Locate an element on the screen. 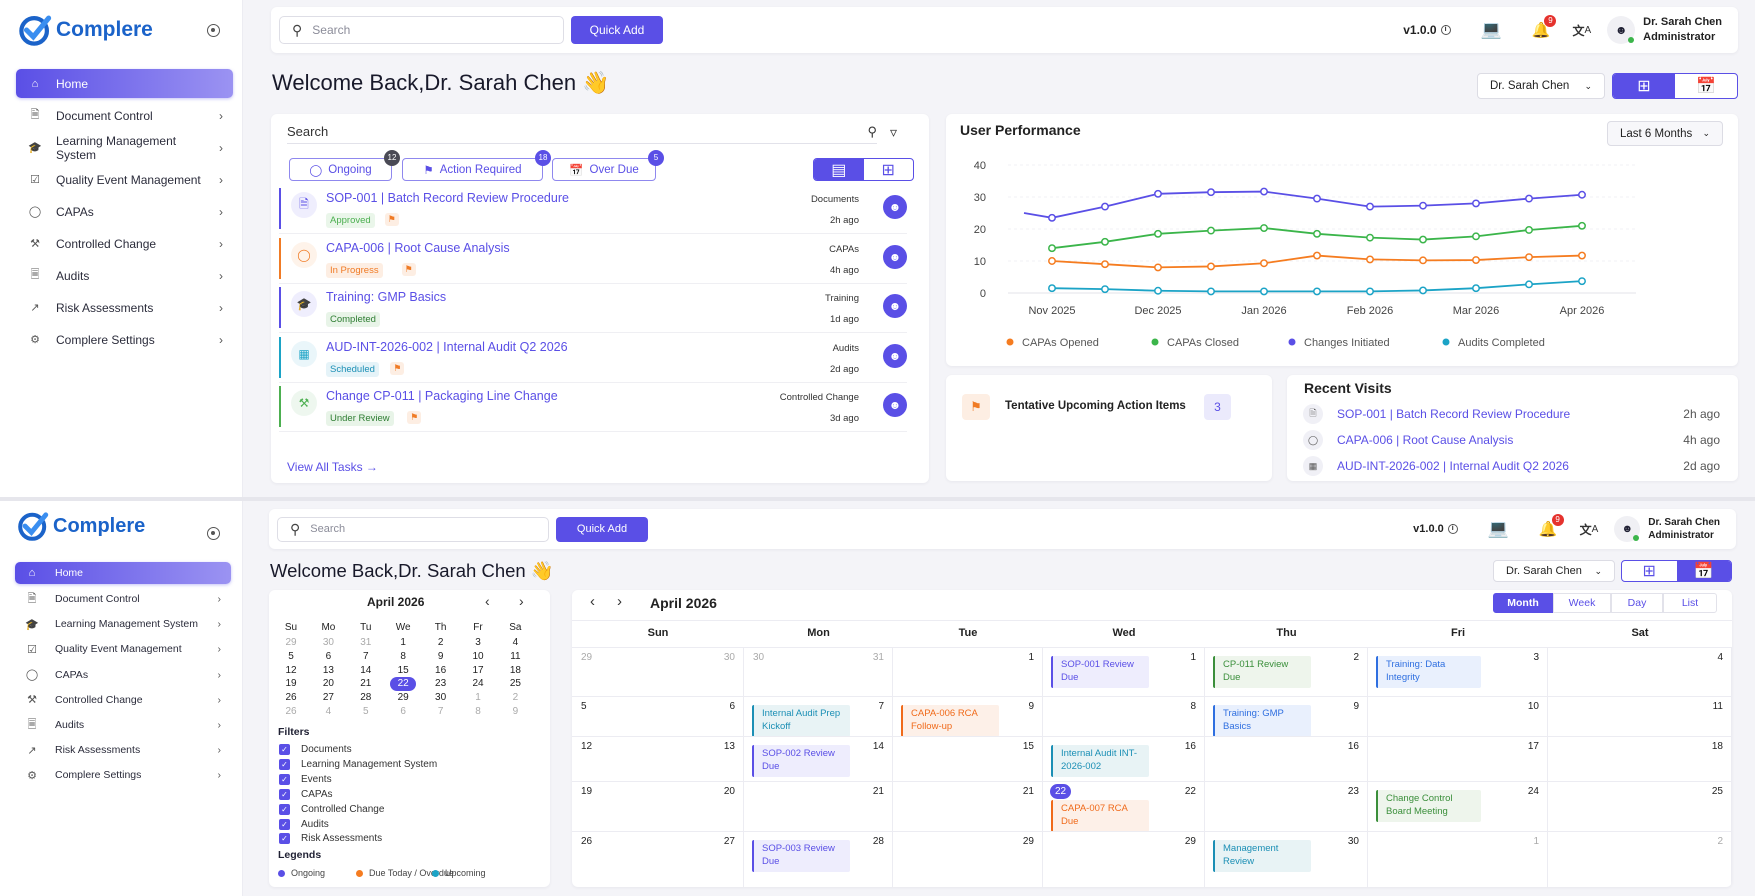  mini-calendar-day: 21 is located at coordinates (366, 684).